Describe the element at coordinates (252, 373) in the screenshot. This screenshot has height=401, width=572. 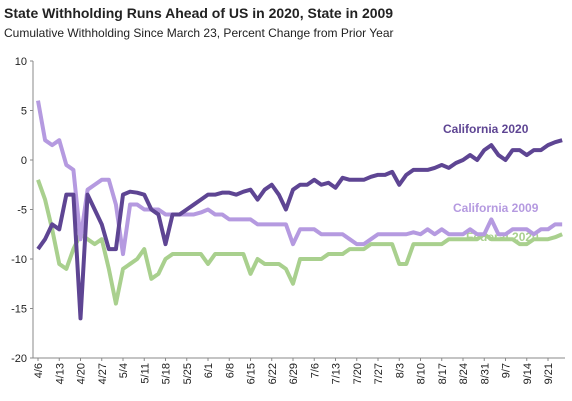
I see `x-tick-label: 6/15` at that location.